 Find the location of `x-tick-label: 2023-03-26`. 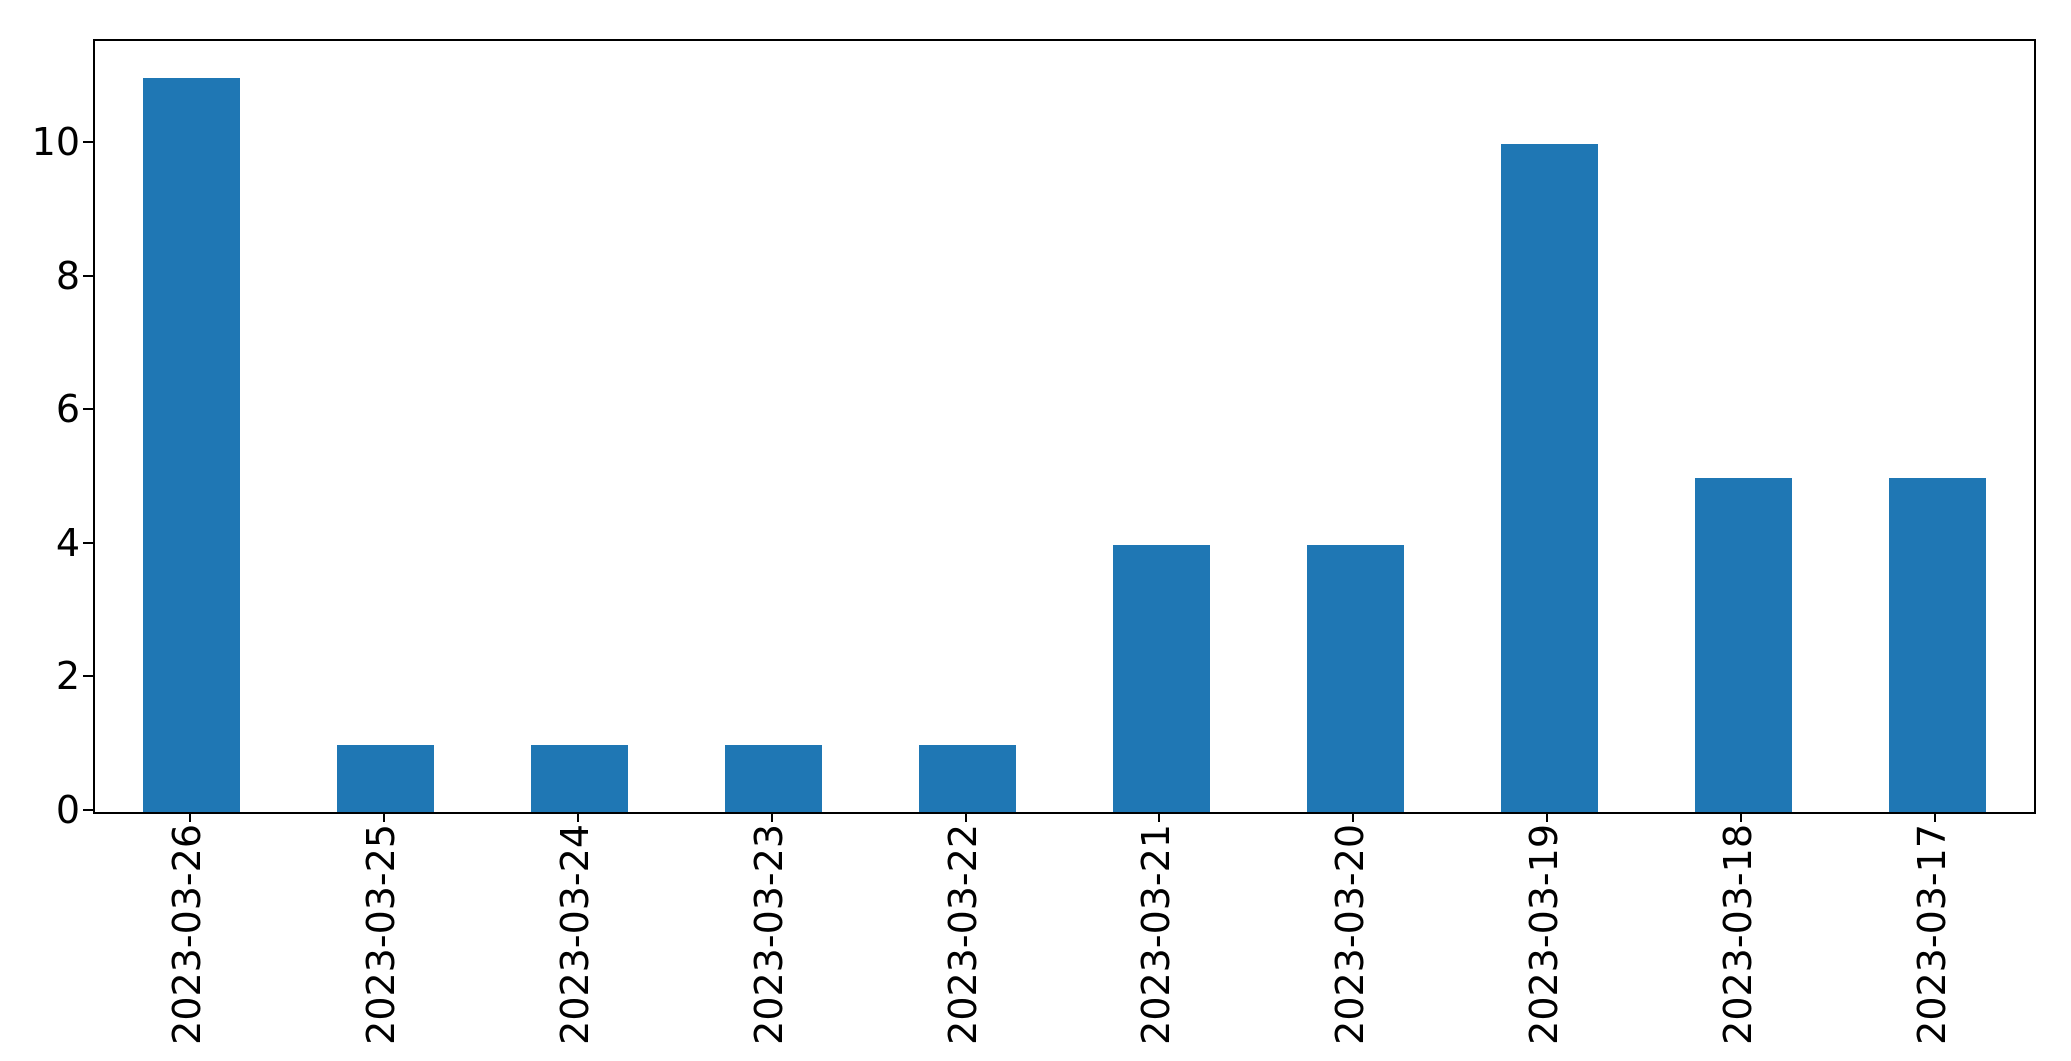

x-tick-label: 2023-03-26 is located at coordinates (186, 934).